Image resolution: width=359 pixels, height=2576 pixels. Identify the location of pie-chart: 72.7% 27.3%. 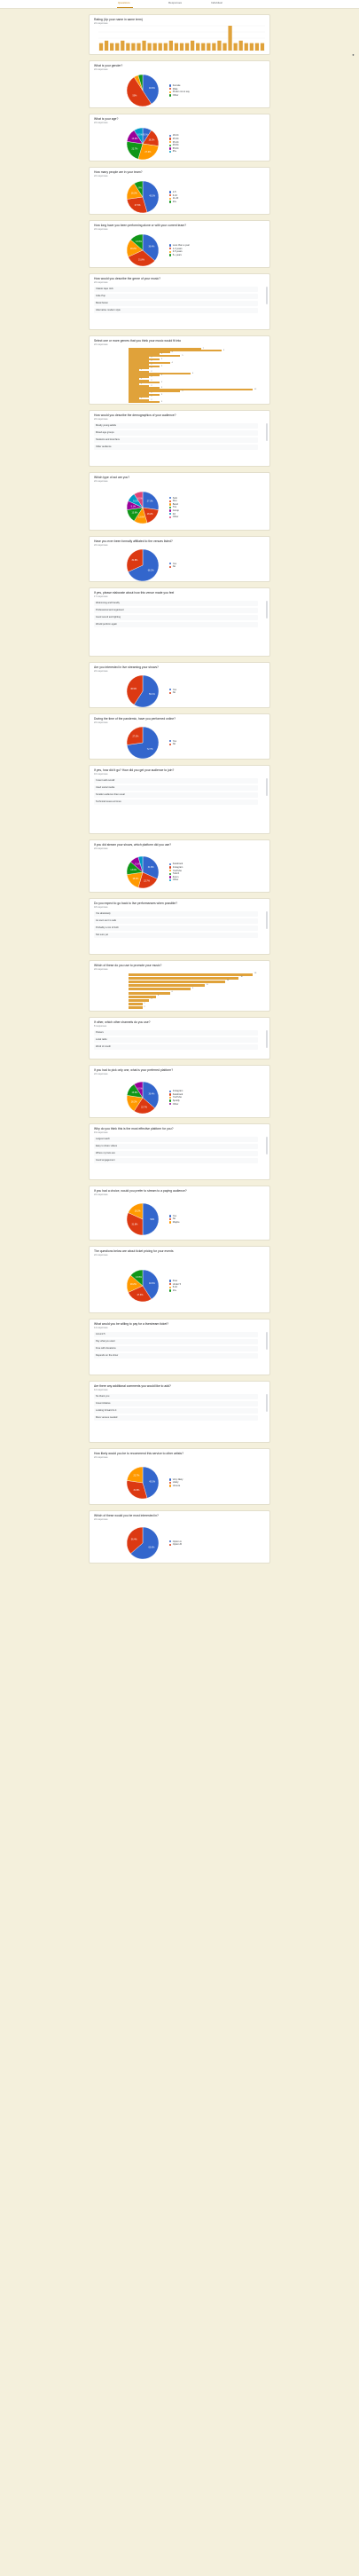
(143, 742).